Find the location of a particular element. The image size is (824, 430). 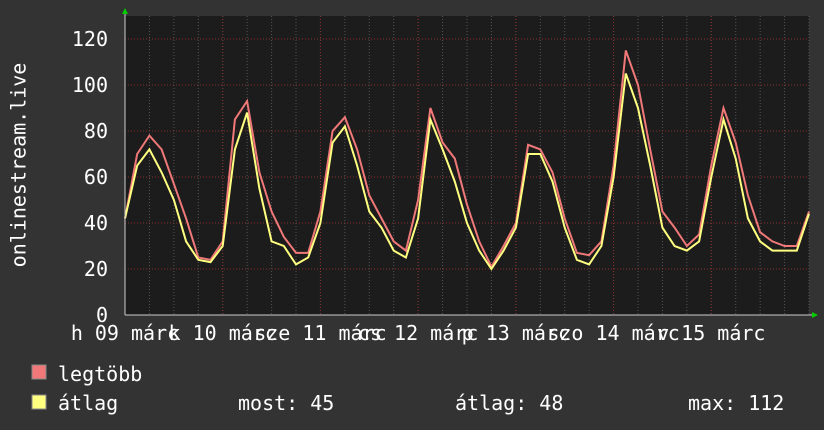

legend-label: átlag is located at coordinates (88, 403).